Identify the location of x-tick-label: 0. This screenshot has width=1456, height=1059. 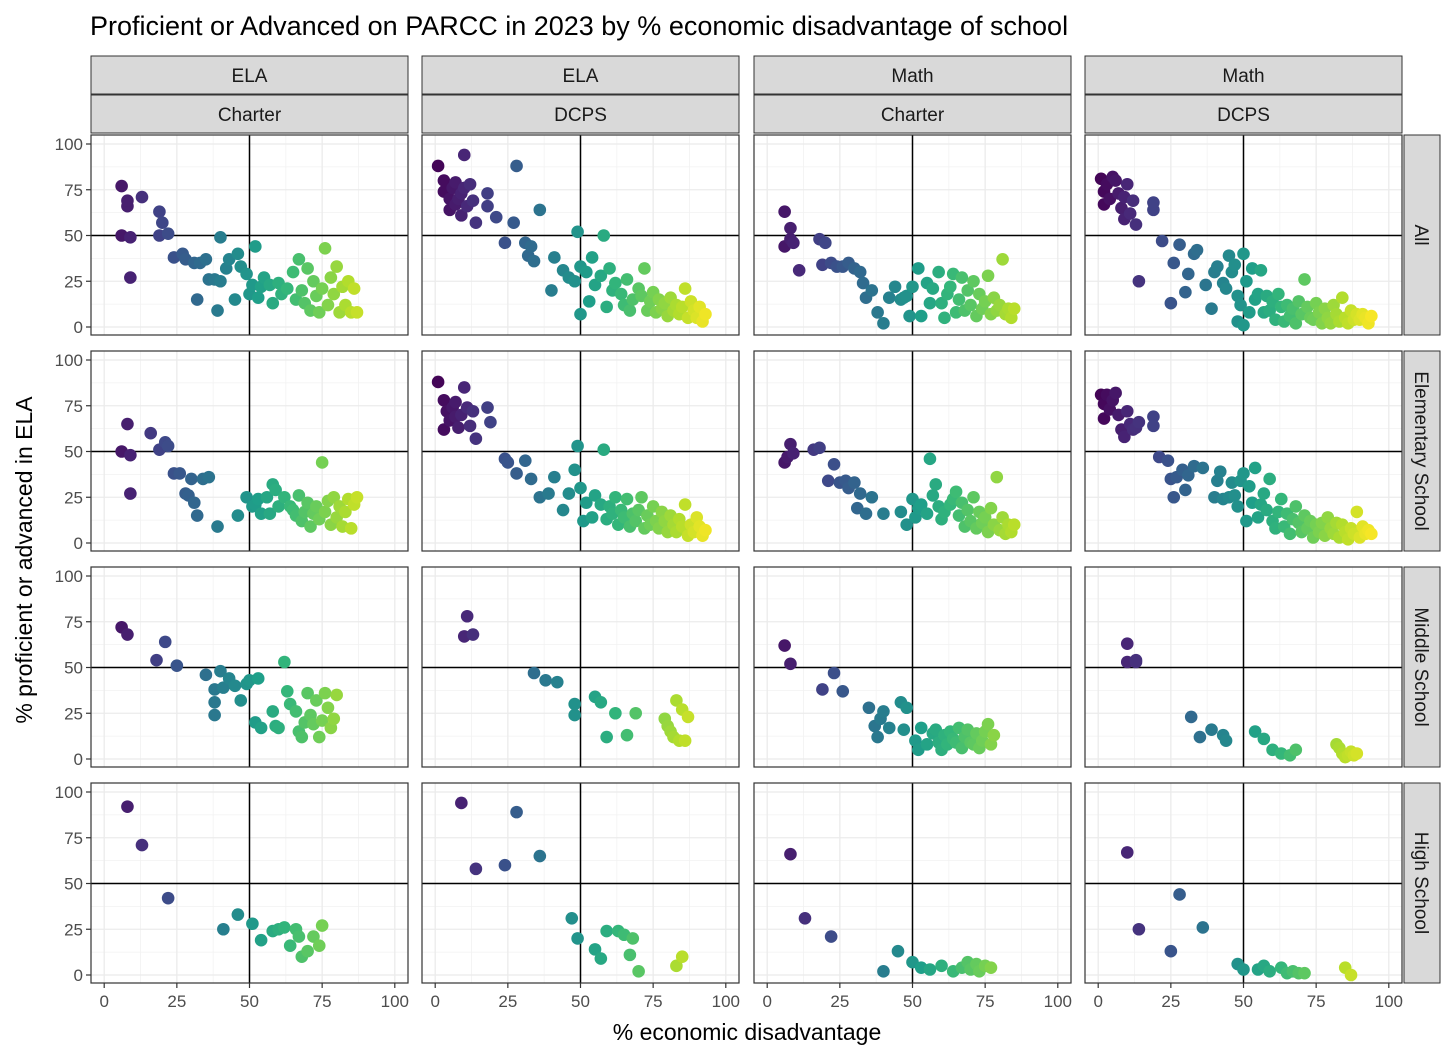
(766, 1001).